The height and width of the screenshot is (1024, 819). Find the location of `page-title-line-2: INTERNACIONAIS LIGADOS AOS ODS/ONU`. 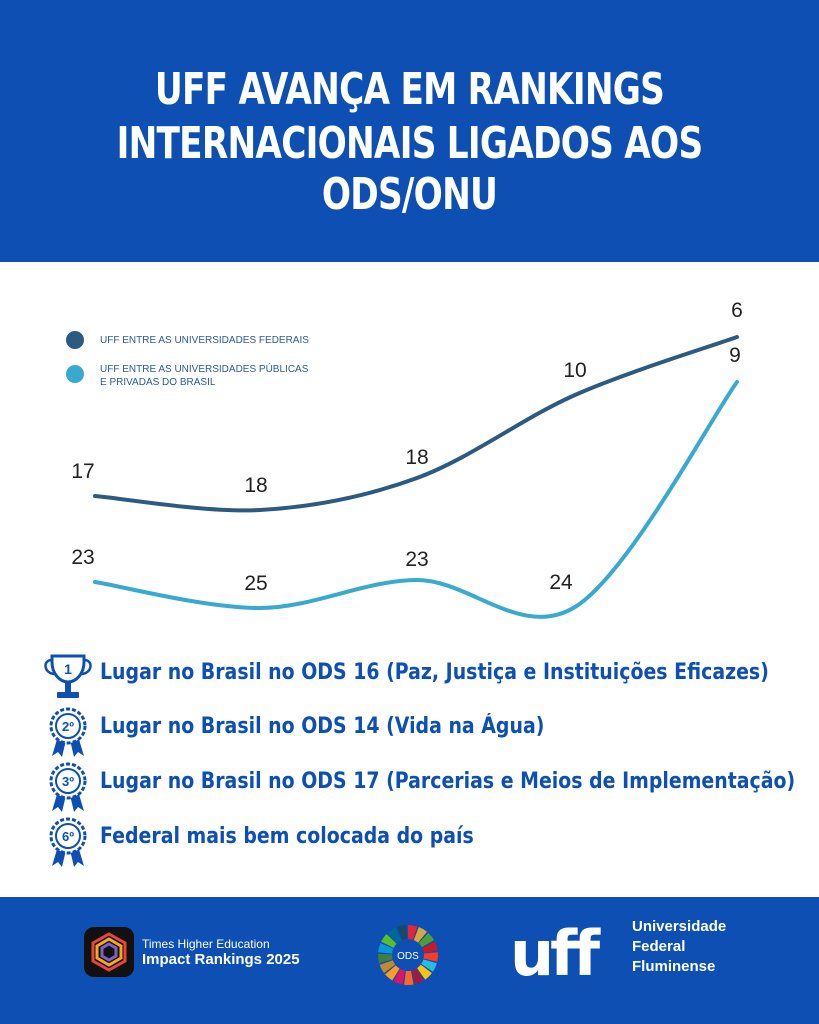

page-title-line-2: INTERNACIONAIS LIGADOS AOS ODS/ONU is located at coordinates (410, 169).